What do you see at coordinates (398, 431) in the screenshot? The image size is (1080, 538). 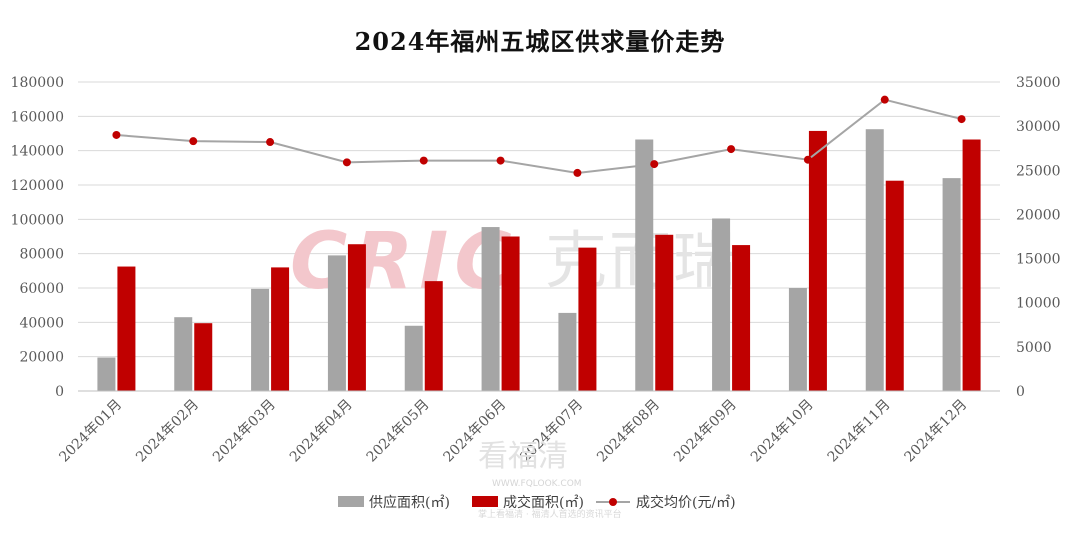 I see `x-tick-label: 2024年05月` at bounding box center [398, 431].